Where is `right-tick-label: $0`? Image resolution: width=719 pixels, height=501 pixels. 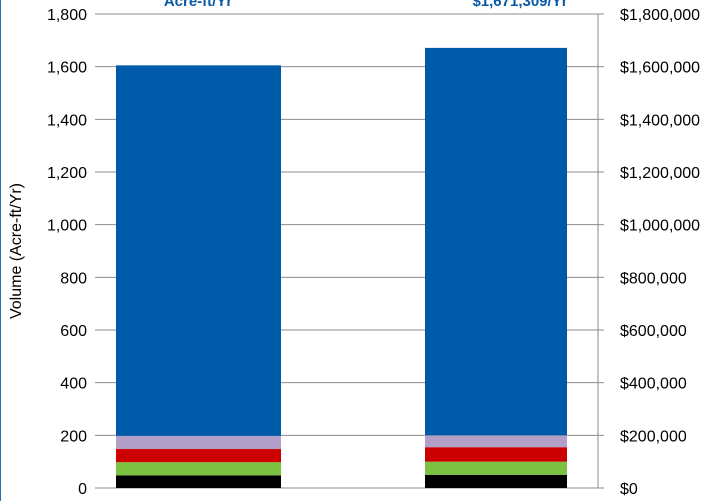
right-tick-label: $0 is located at coordinates (629, 489).